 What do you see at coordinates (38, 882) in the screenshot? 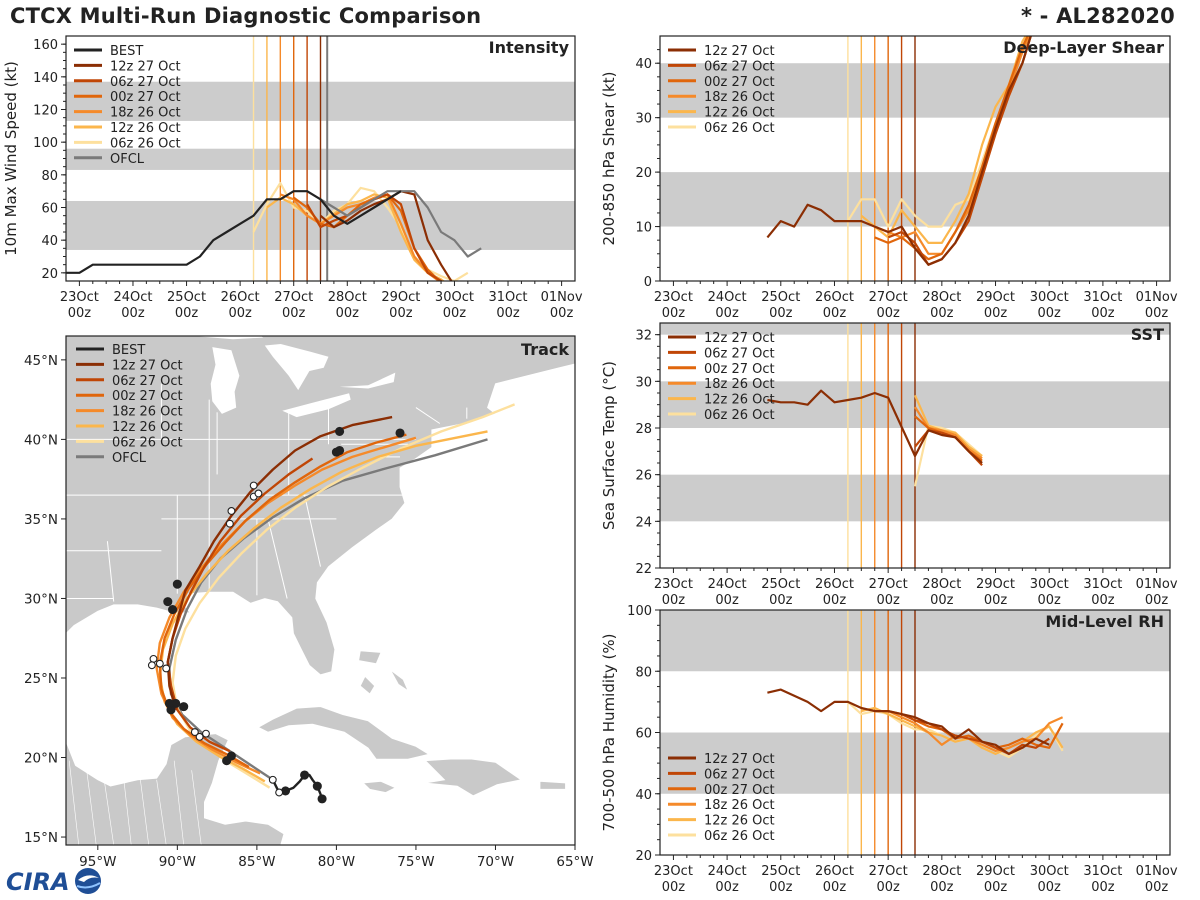
I see `cira-logo-text: CIRA` at bounding box center [38, 882].